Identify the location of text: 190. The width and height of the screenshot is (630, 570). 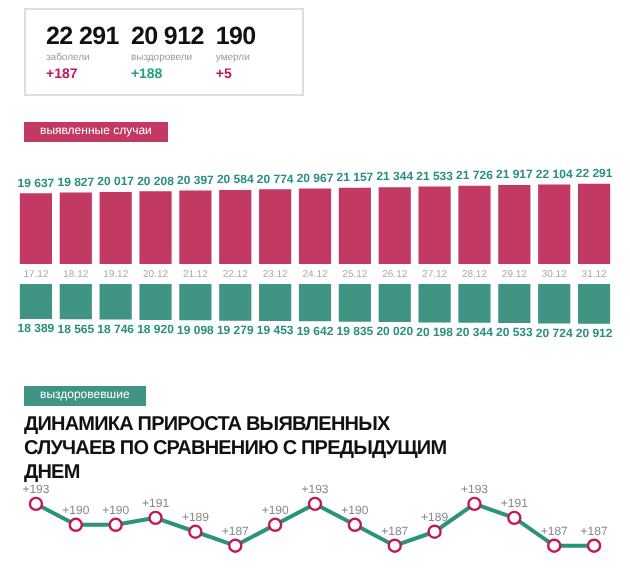
(235, 37).